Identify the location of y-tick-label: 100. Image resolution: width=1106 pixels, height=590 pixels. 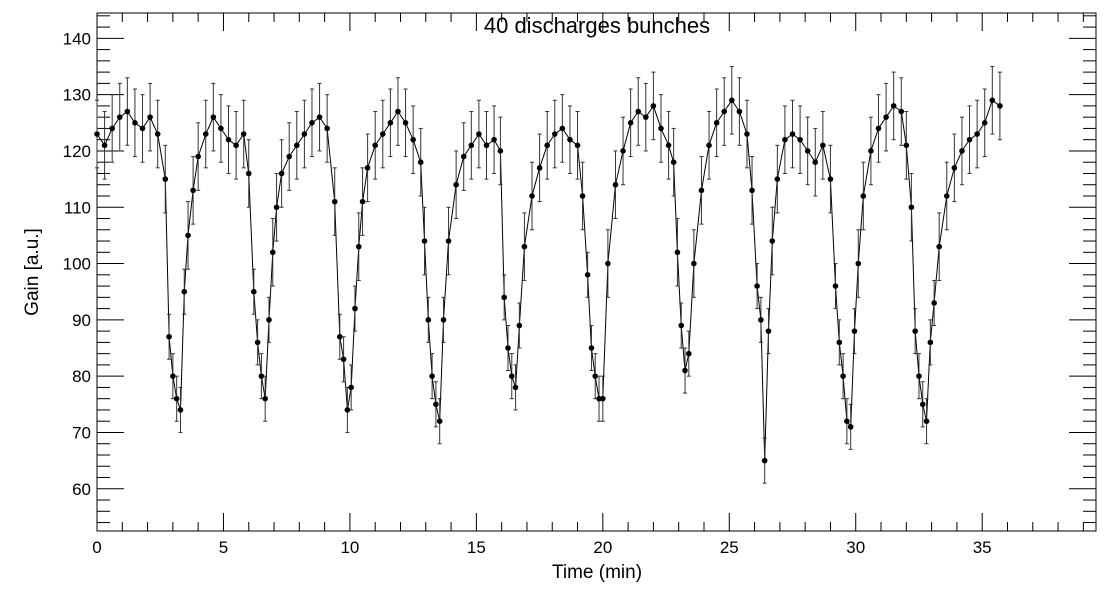
(77, 264).